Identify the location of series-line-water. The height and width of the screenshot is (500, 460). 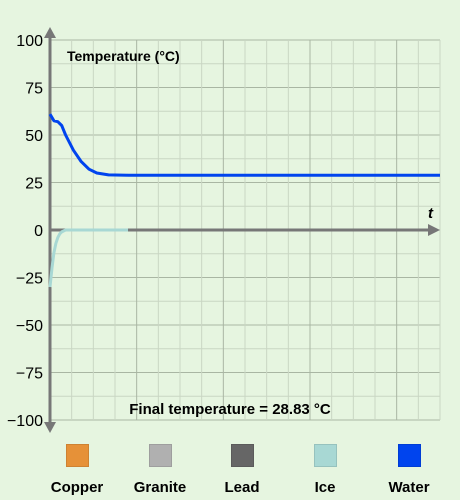
(244, 145).